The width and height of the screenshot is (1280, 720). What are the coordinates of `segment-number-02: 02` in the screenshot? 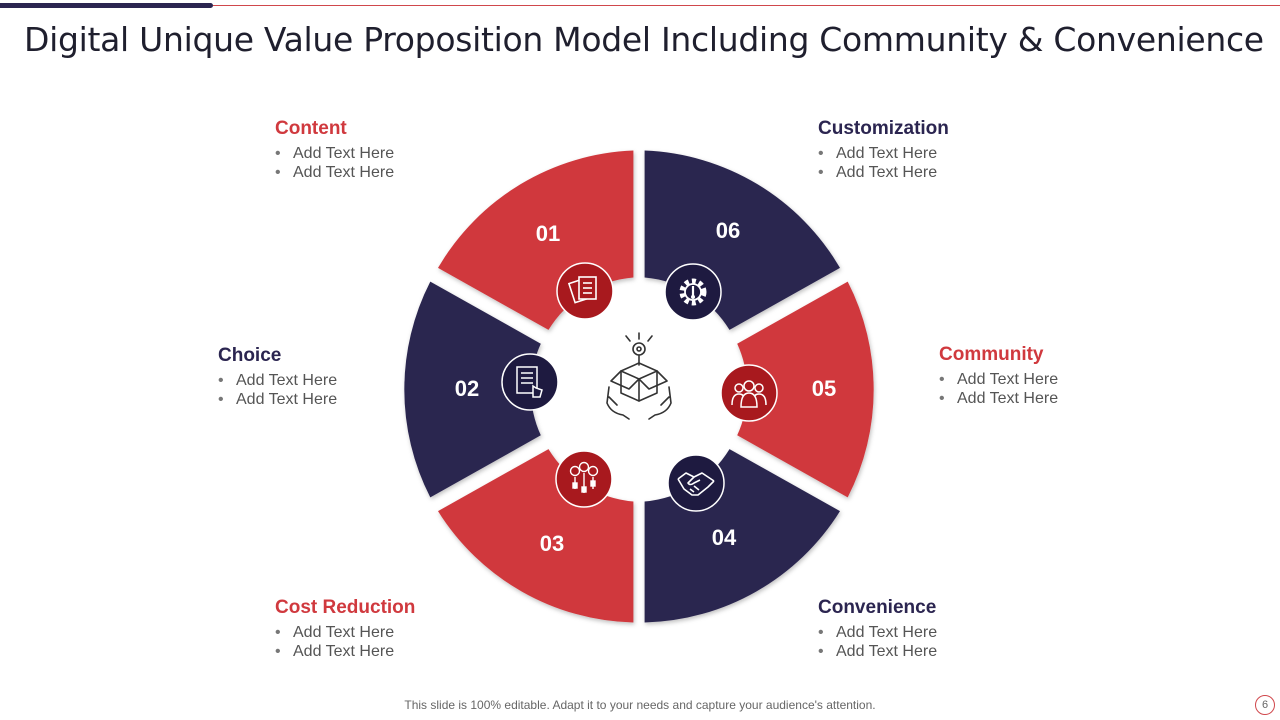 It's located at (467, 388).